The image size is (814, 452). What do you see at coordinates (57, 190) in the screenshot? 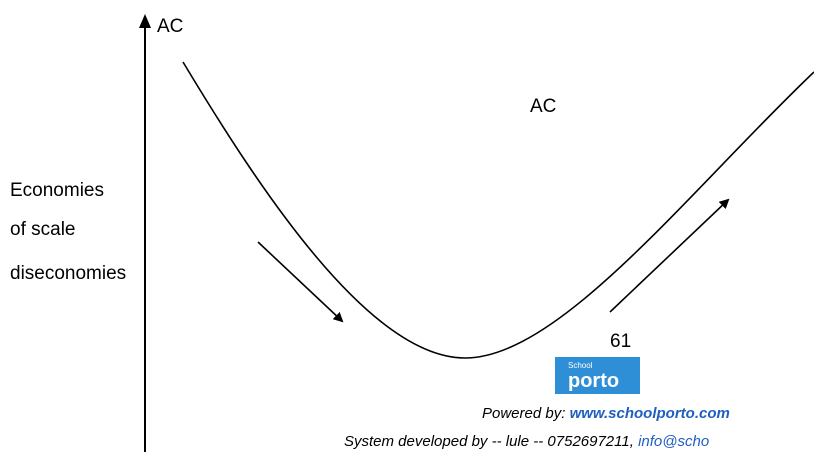
I see `annotation: Economies` at bounding box center [57, 190].